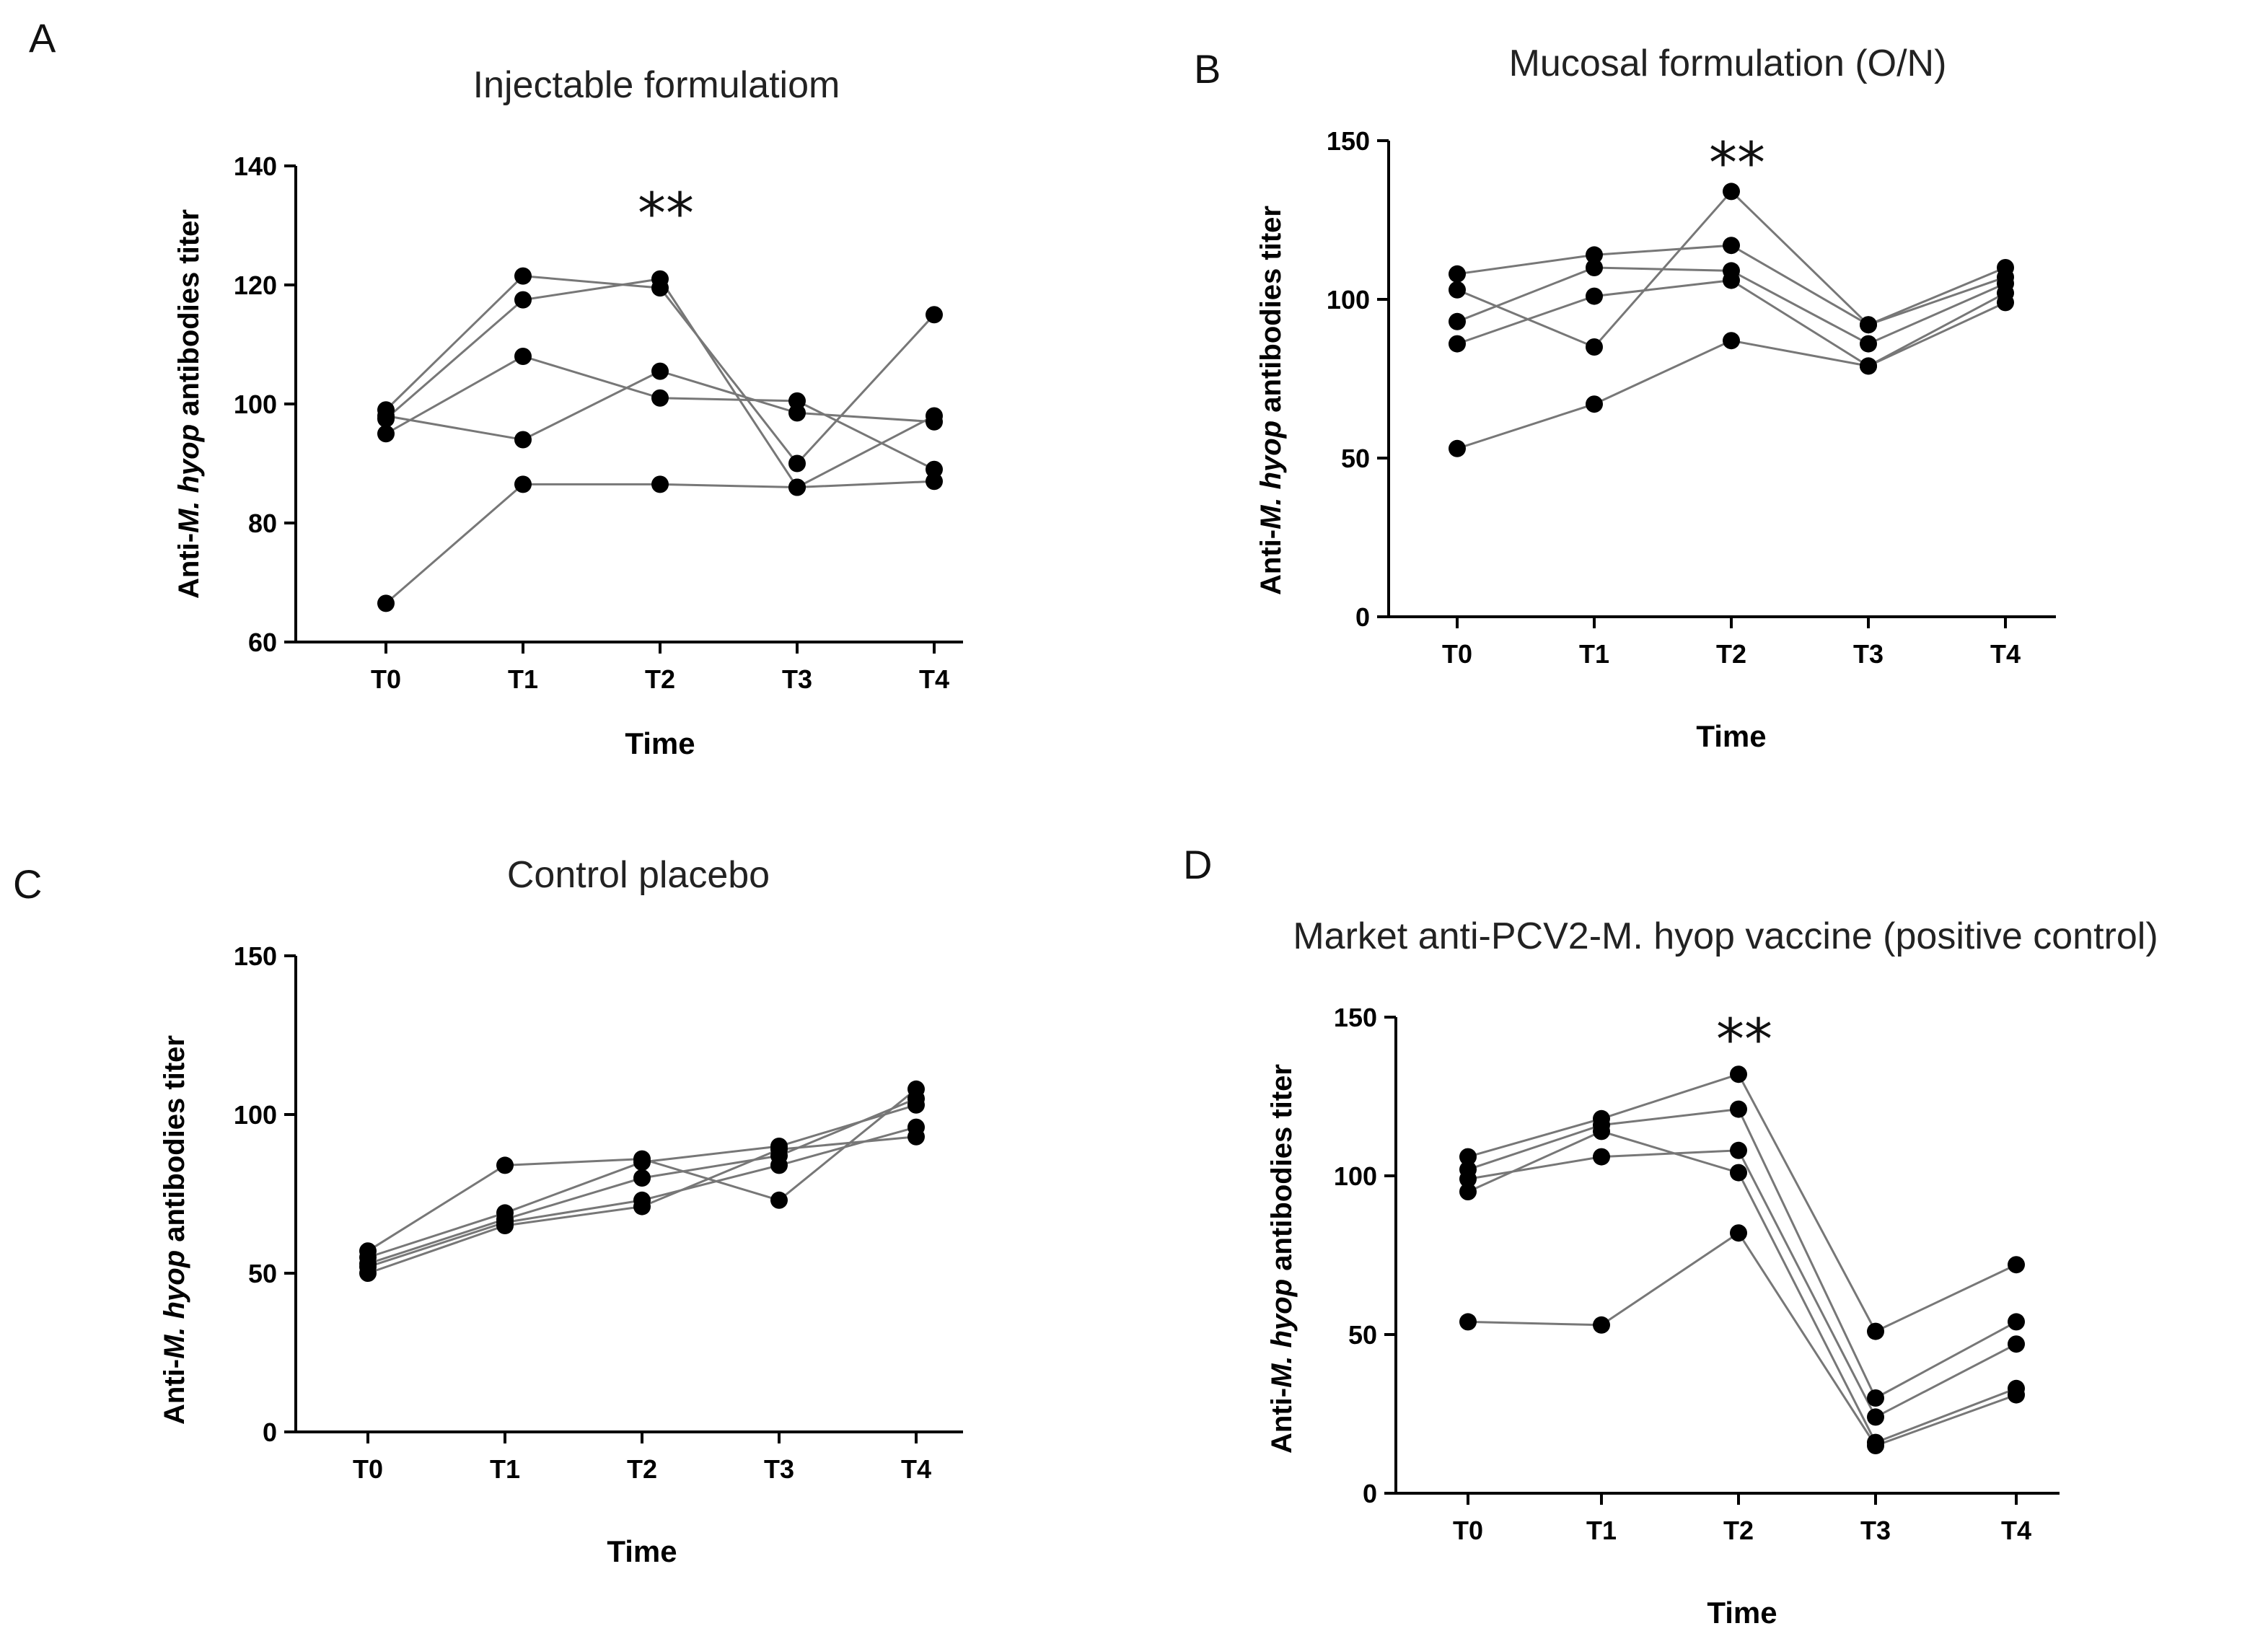  Describe the element at coordinates (43, 38) in the screenshot. I see `panel-letter: A` at that location.